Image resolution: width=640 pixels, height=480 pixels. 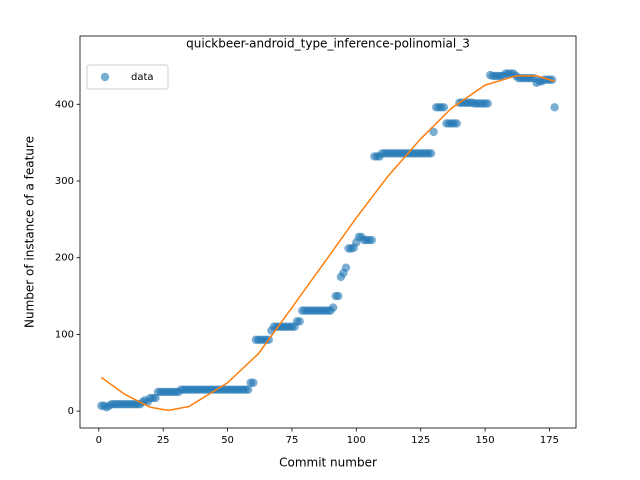 What do you see at coordinates (227, 440) in the screenshot?
I see `x-tick-label: 50` at bounding box center [227, 440].